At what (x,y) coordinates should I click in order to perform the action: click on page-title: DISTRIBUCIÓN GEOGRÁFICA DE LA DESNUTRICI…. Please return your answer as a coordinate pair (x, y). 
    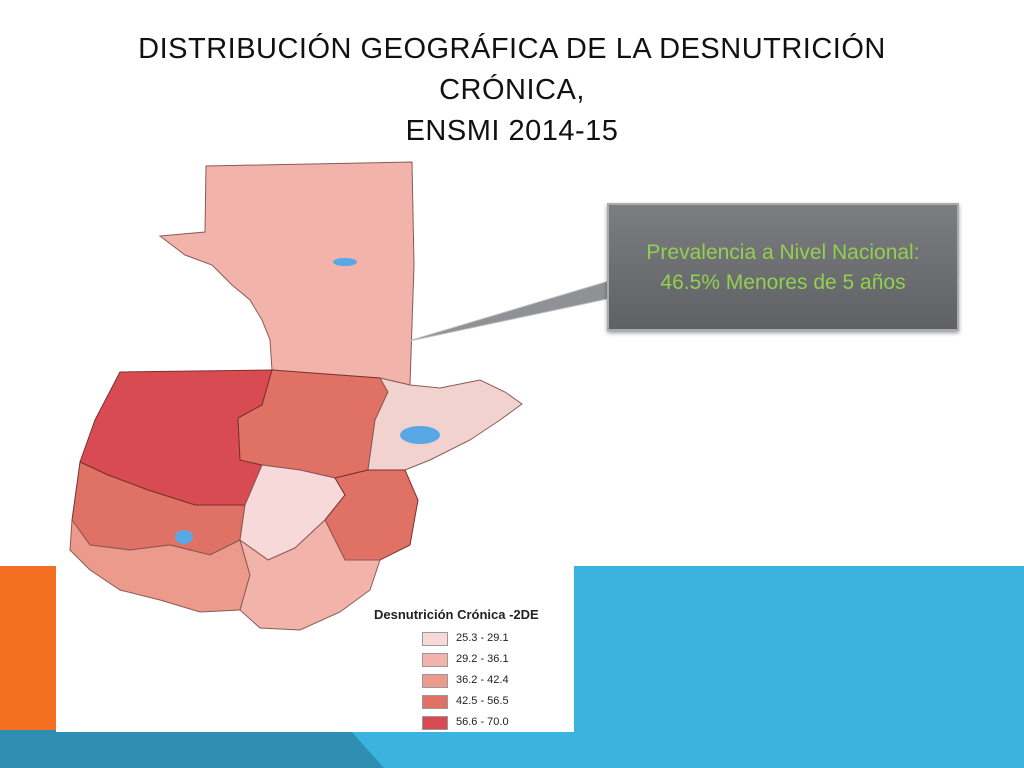
    Looking at the image, I should click on (512, 90).